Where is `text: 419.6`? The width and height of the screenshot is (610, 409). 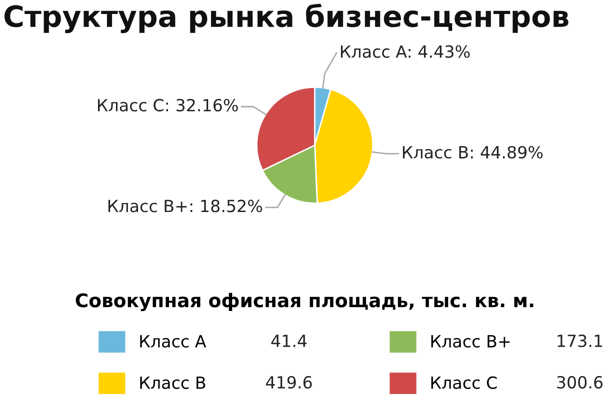
text: 419.6 is located at coordinates (289, 382).